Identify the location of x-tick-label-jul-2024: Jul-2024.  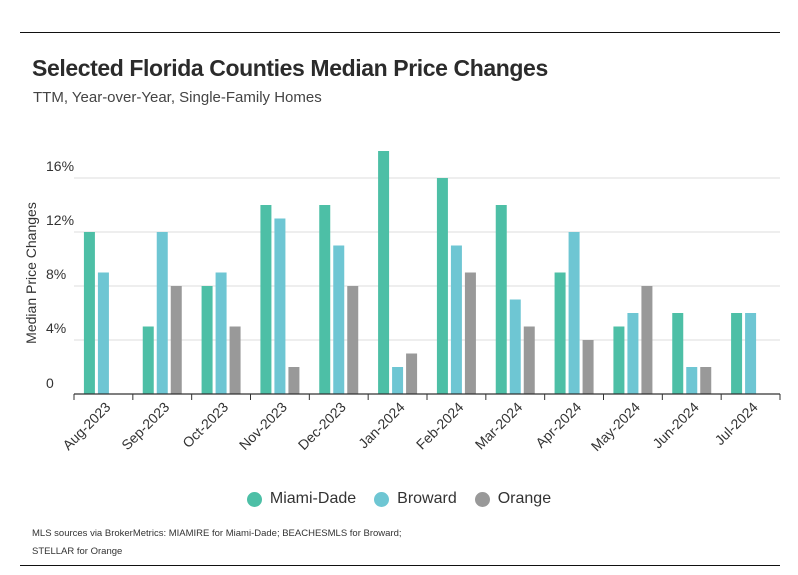
(735, 423).